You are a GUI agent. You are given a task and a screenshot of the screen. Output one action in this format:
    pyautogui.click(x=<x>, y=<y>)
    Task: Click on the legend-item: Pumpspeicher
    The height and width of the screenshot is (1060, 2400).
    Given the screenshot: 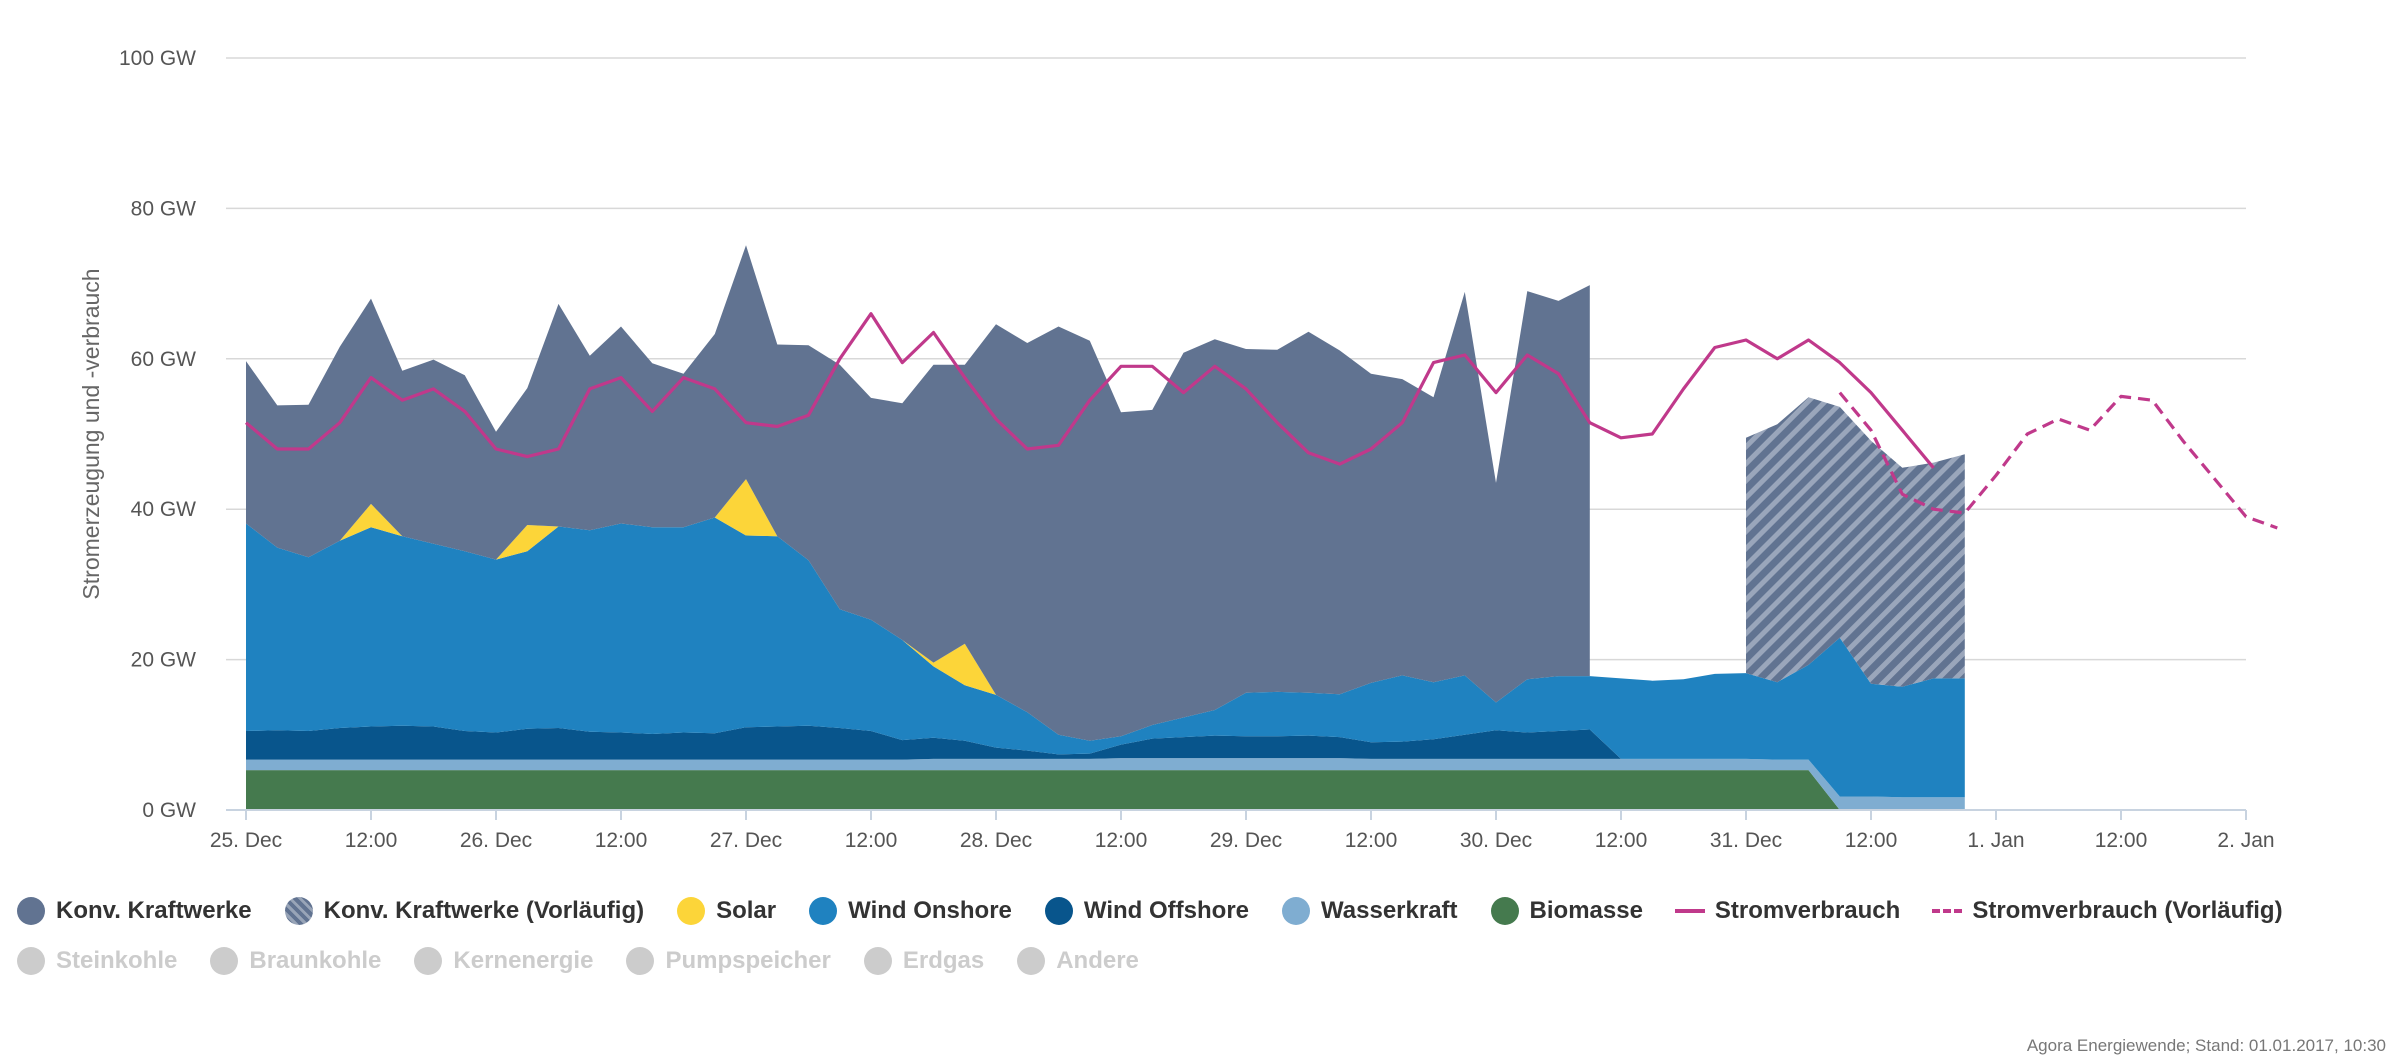 What is the action you would take?
    pyautogui.click(x=728, y=961)
    